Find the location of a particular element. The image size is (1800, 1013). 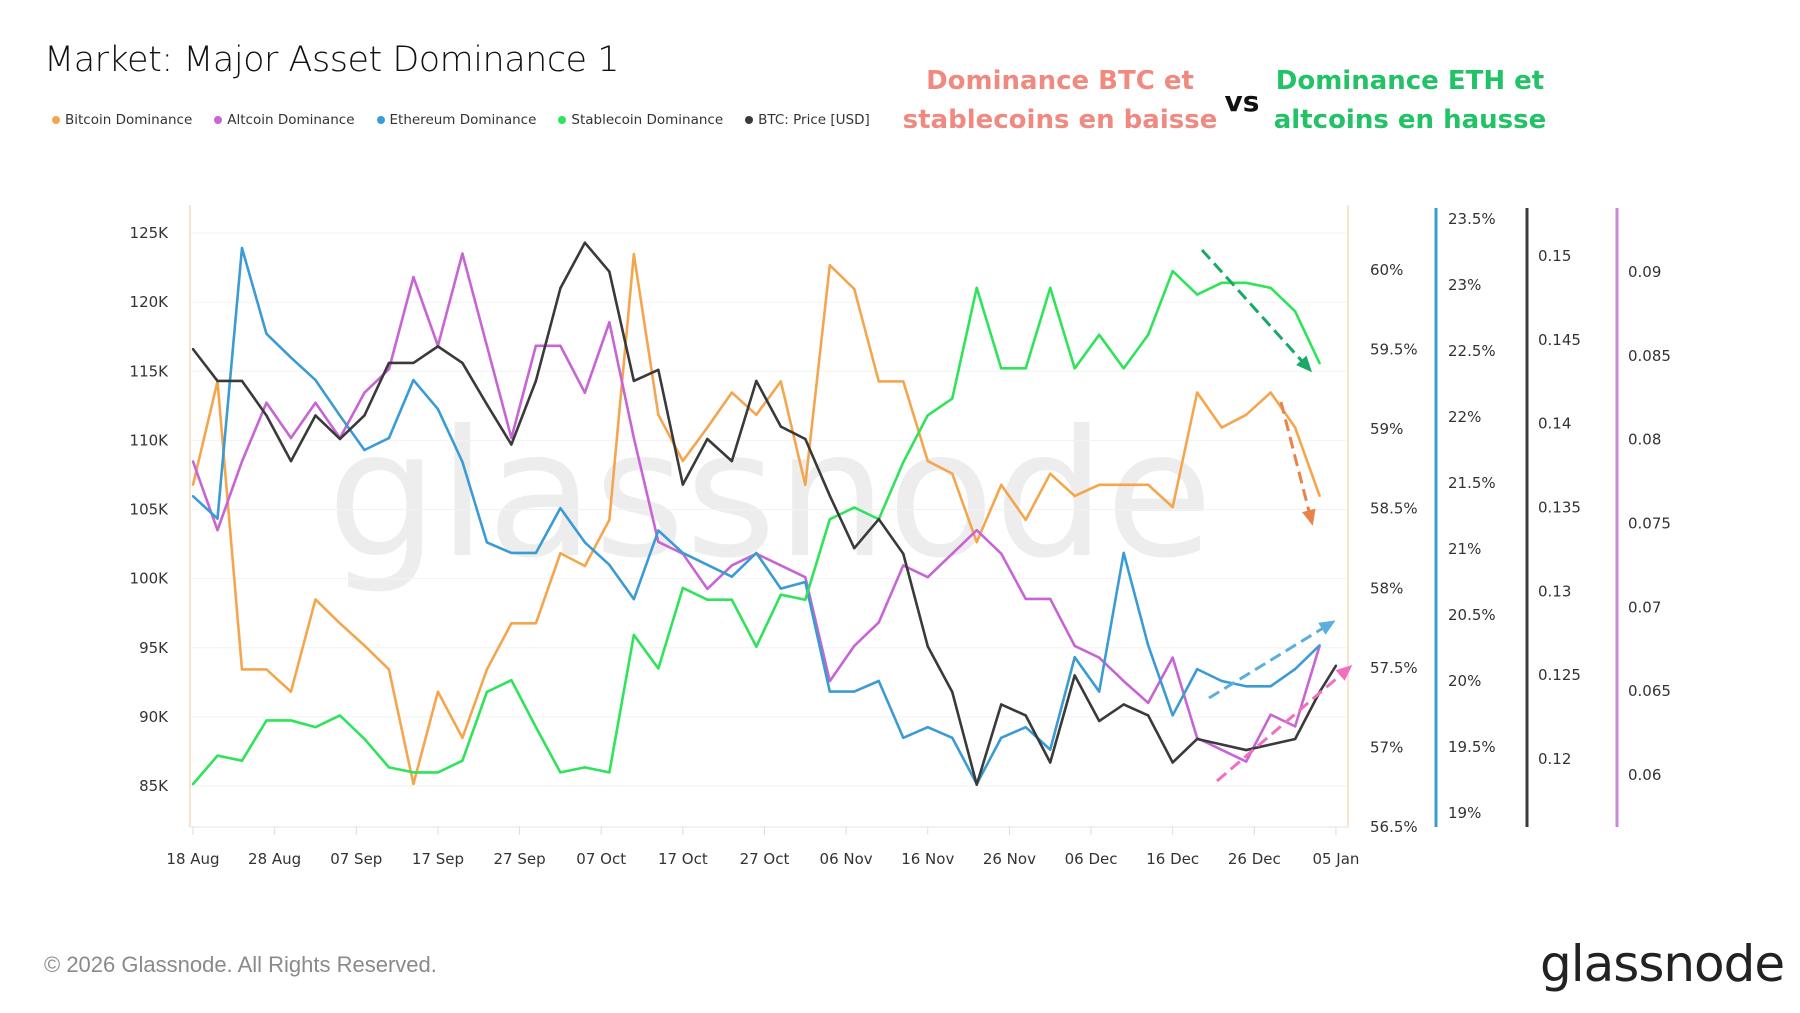

copyright: © 2026 Glassnode. All Rights Reserved. is located at coordinates (240, 964).